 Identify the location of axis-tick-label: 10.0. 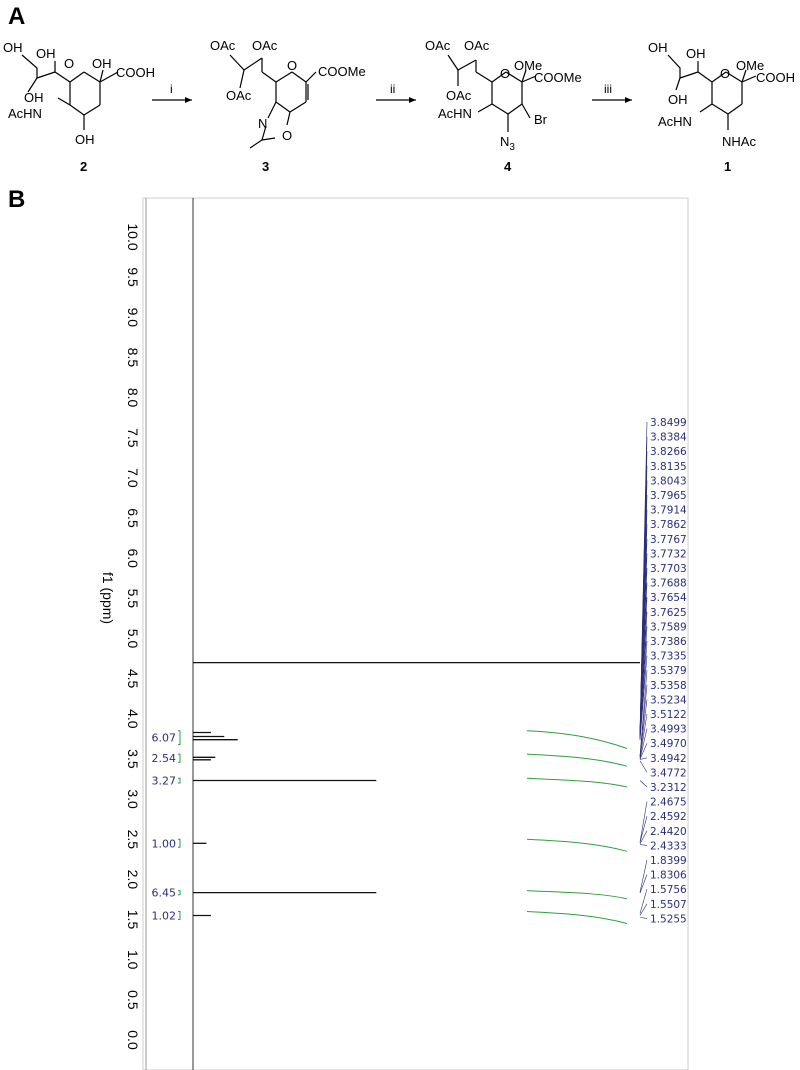
(133, 236).